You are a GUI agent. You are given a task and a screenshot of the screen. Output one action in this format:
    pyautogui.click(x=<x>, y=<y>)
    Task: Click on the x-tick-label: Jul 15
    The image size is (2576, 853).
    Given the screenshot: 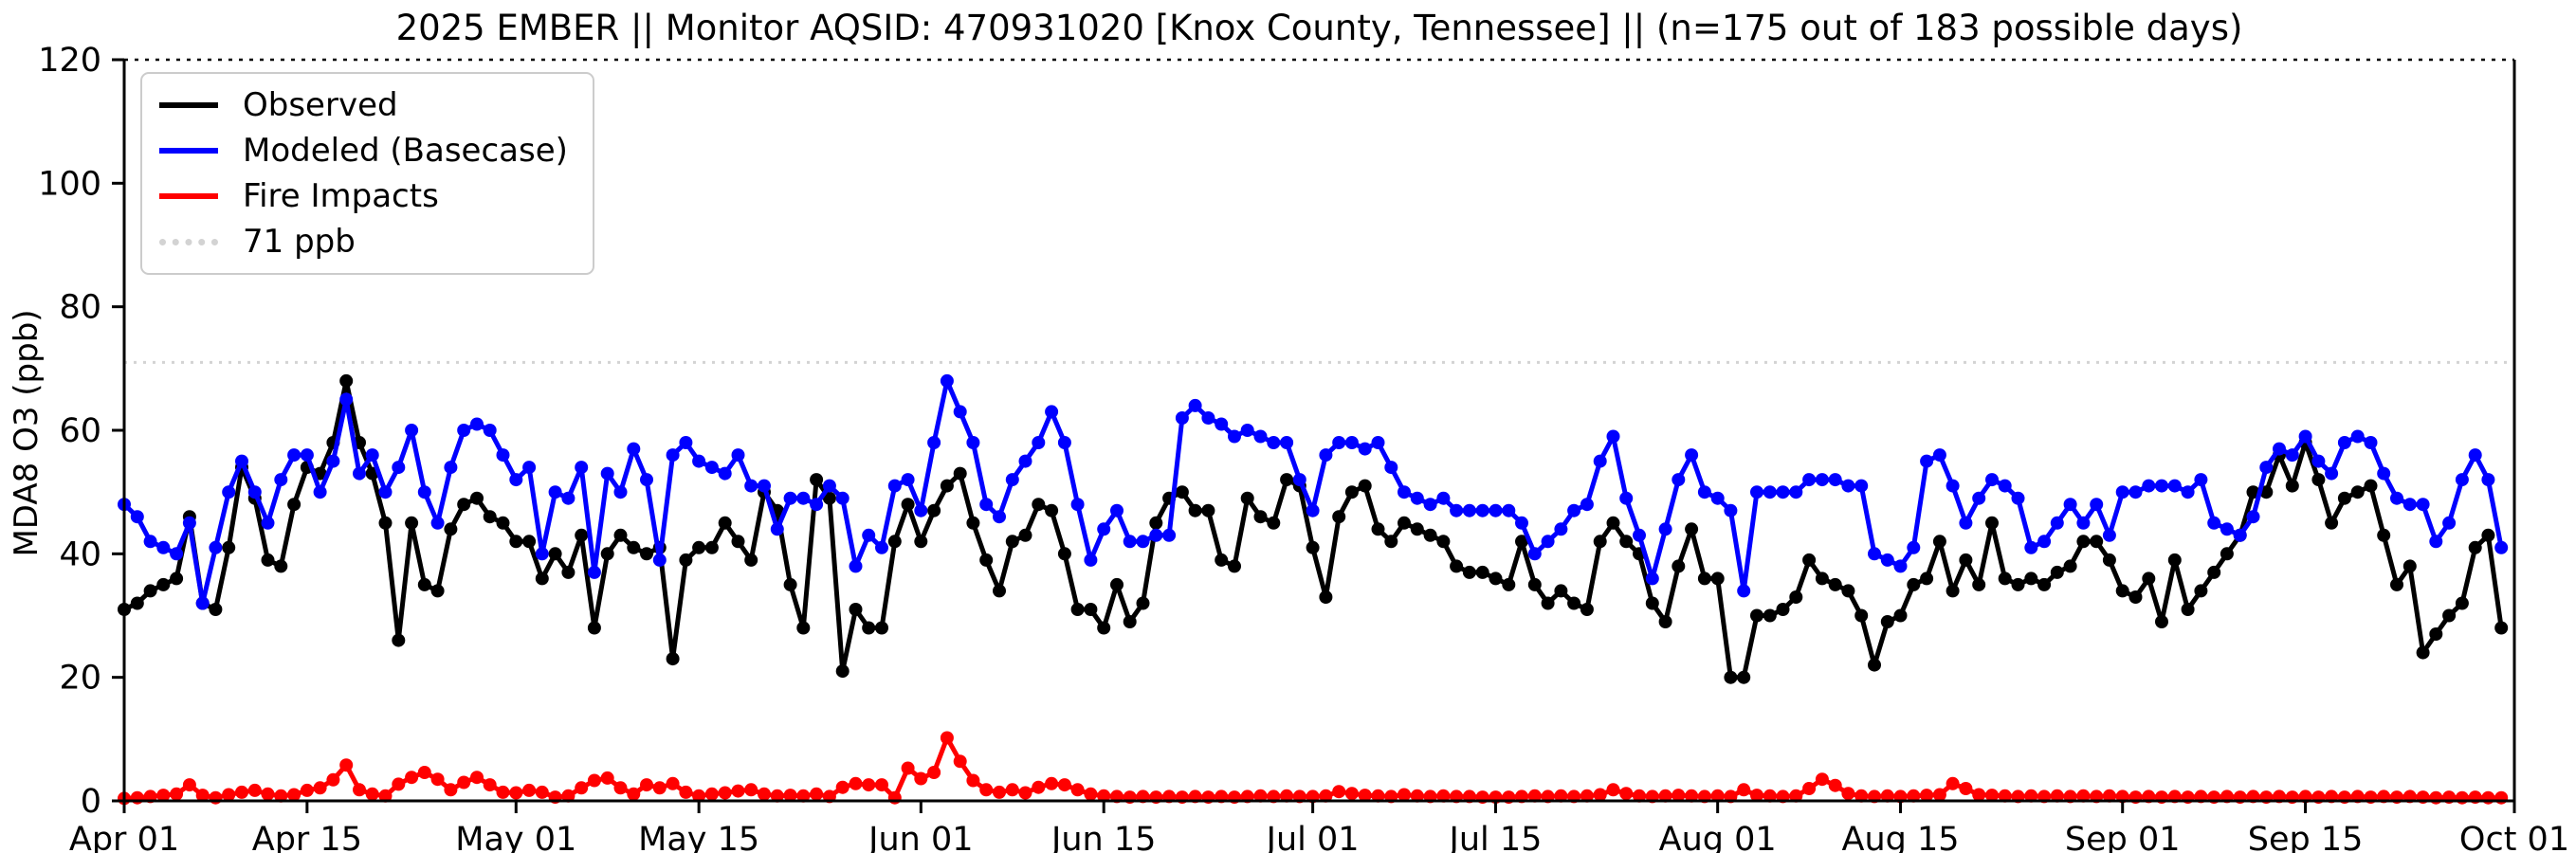 What is the action you would take?
    pyautogui.click(x=1495, y=837)
    